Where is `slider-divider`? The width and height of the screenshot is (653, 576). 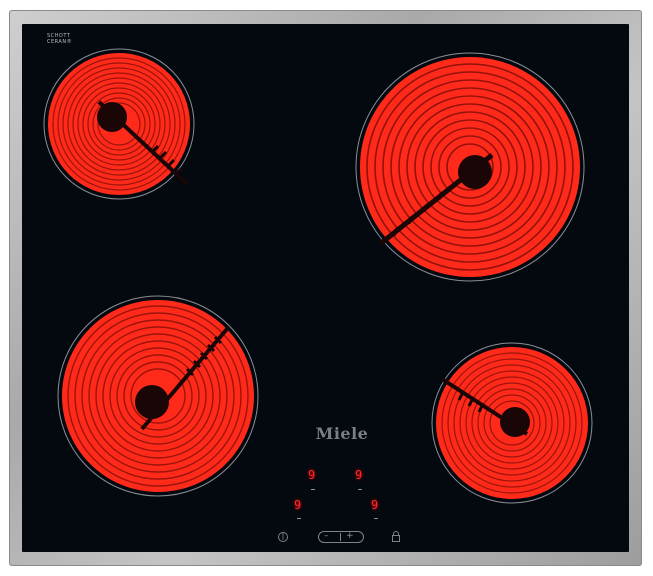 slider-divider is located at coordinates (340, 537).